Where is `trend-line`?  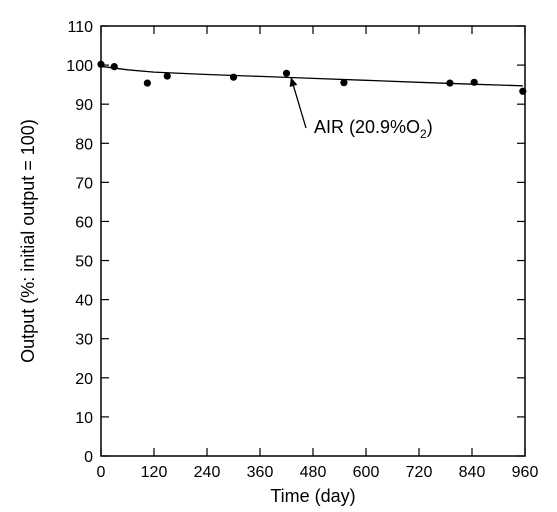 trend-line is located at coordinates (311, 76).